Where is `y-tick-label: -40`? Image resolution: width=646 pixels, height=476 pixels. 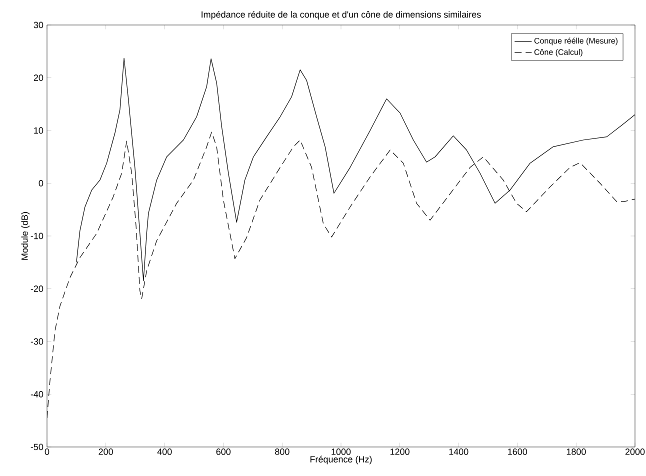
y-tick-label: -40 is located at coordinates (37, 394).